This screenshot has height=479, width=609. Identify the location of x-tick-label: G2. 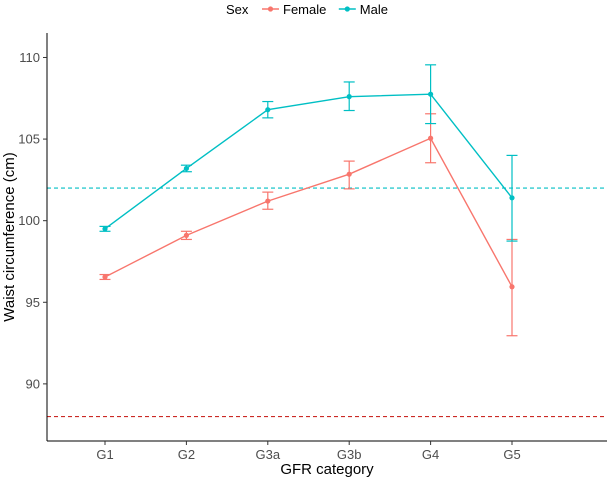
(186, 454).